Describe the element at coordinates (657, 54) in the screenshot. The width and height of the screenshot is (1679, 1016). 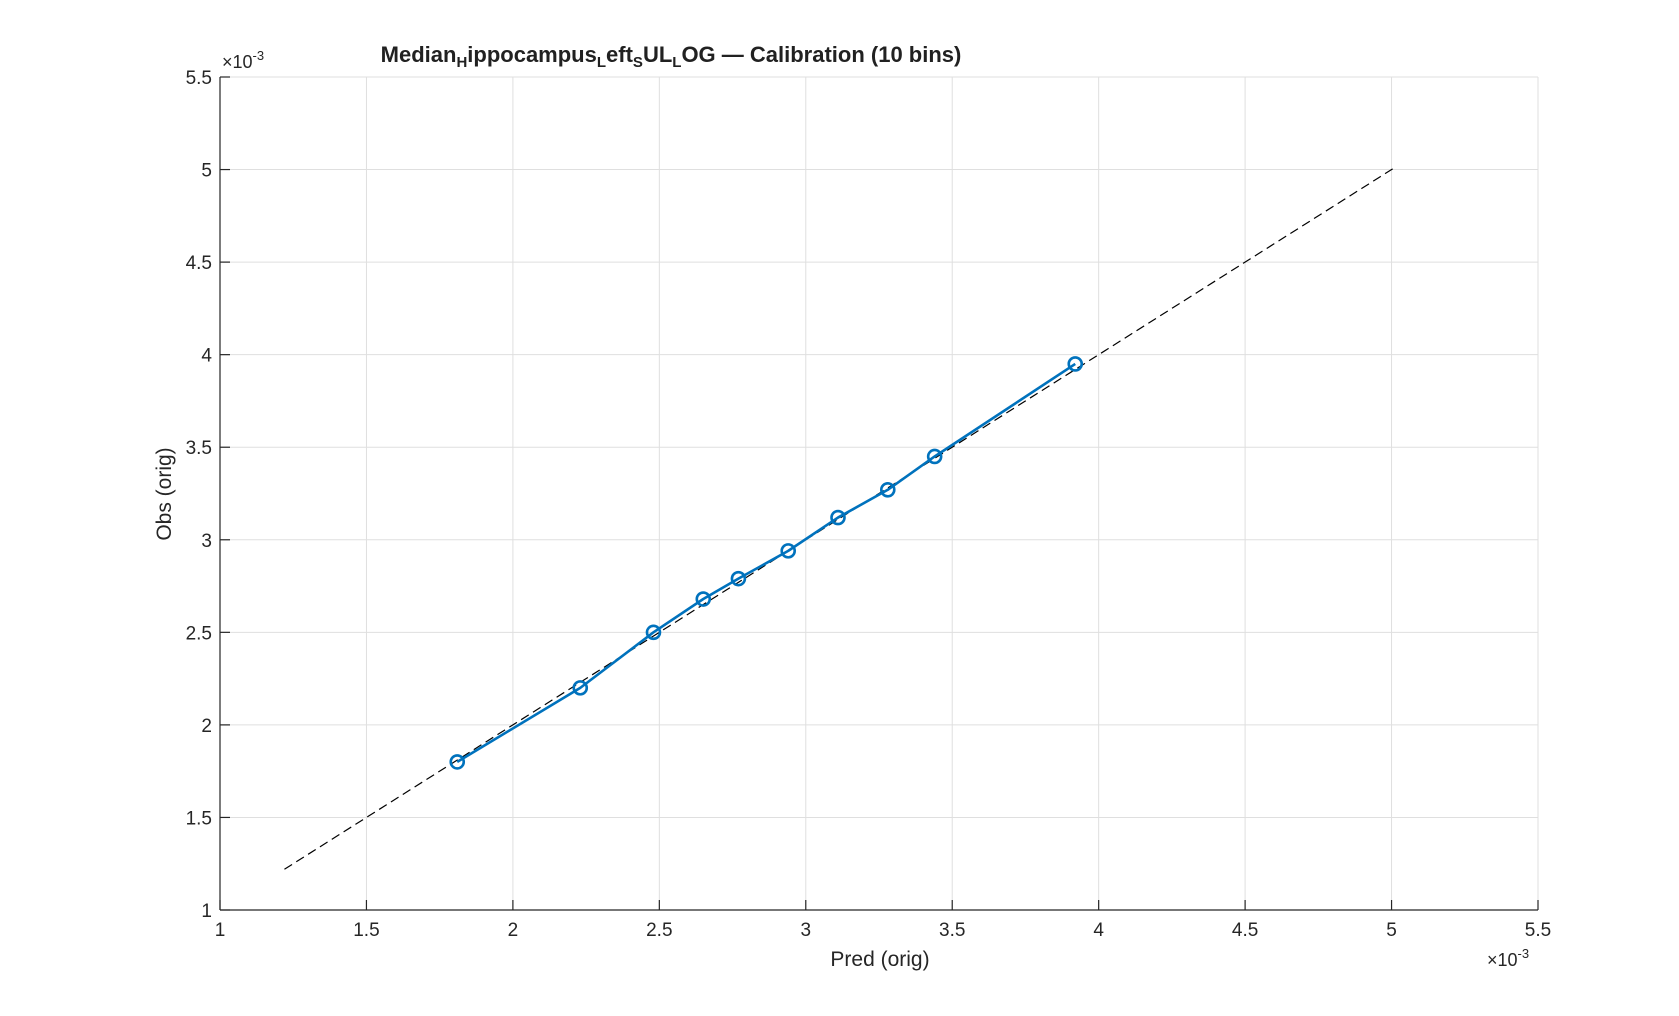
I see `title-segment: UL` at that location.